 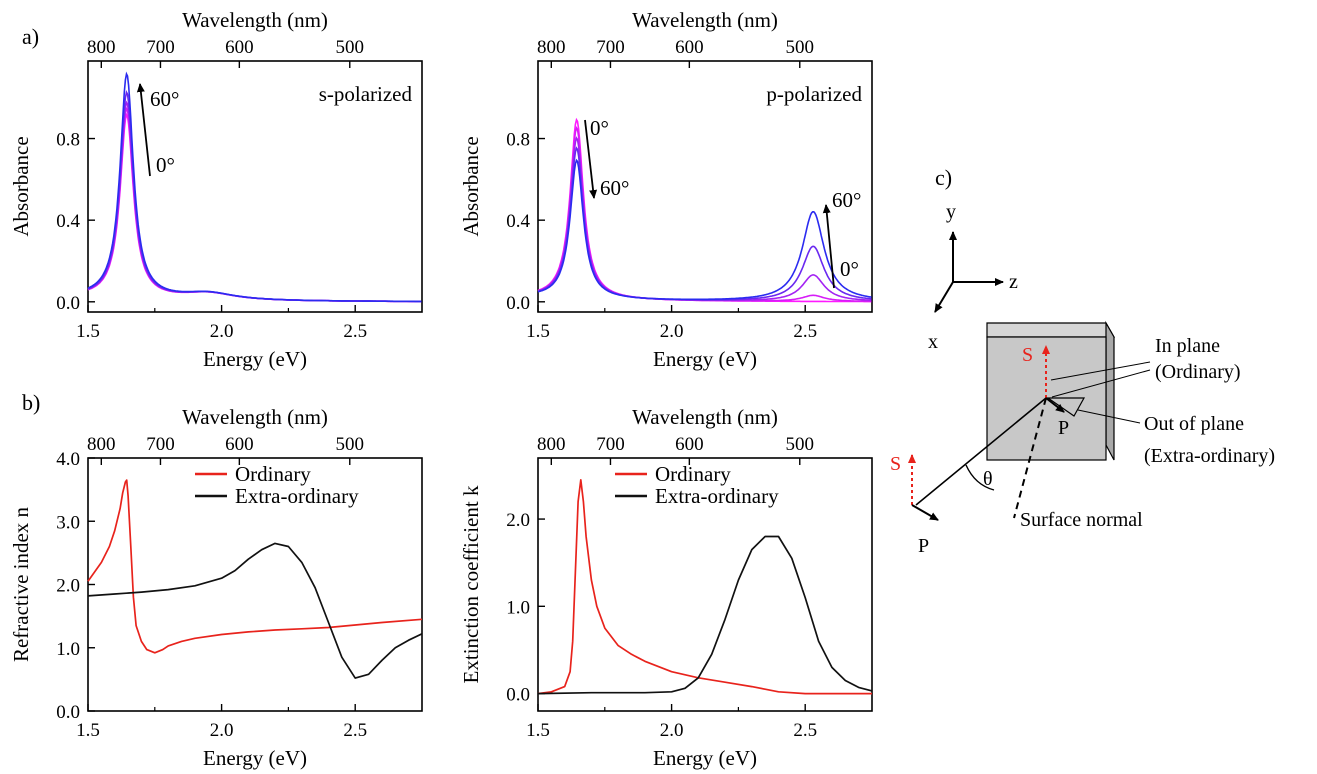 What do you see at coordinates (1194, 424) in the screenshot?
I see `out-of-plane-label: Out of plane` at bounding box center [1194, 424].